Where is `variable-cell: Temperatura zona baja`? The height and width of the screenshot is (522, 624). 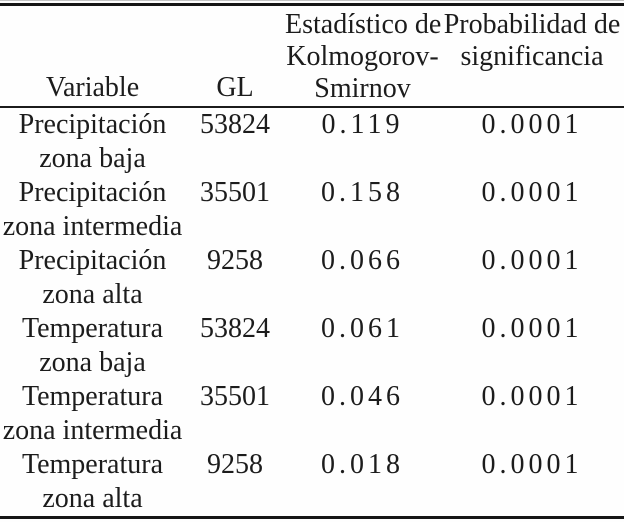
variable-cell: Temperatura zona baja is located at coordinates (92, 345).